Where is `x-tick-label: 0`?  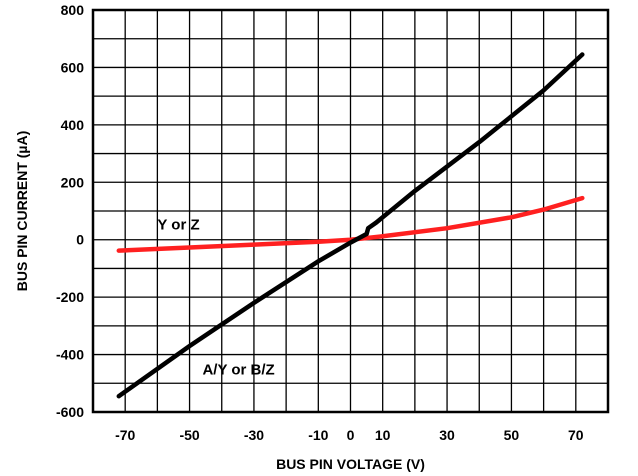
x-tick-label: 0 is located at coordinates (351, 435).